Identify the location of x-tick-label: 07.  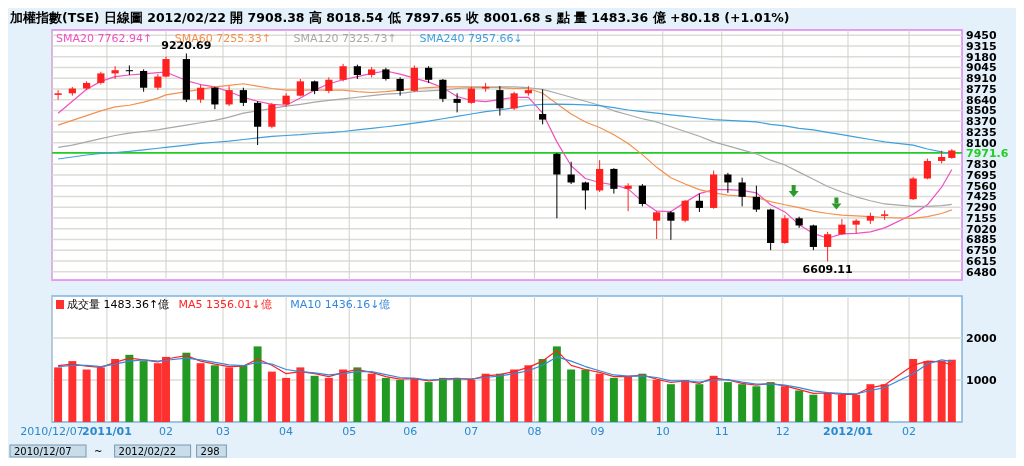
(471, 431).